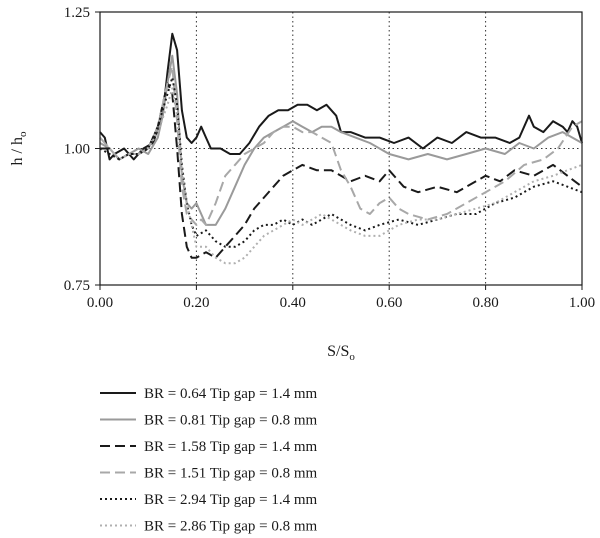 Image resolution: width=600 pixels, height=538 pixels. What do you see at coordinates (231, 447) in the screenshot?
I see `legend-label-3: BR = 1.58 Tip gap = 1.4 mm` at bounding box center [231, 447].